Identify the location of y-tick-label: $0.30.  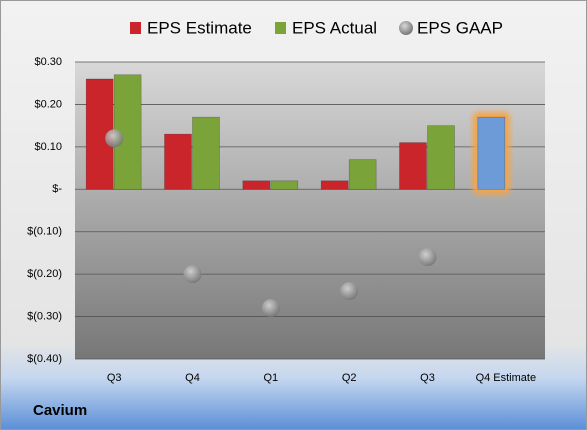
(48, 62).